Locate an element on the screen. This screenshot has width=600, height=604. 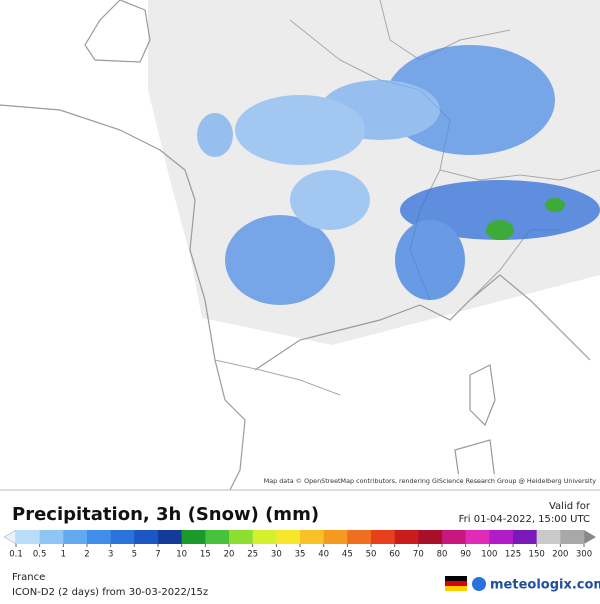
legend-label: 80 is located at coordinates (442, 555).